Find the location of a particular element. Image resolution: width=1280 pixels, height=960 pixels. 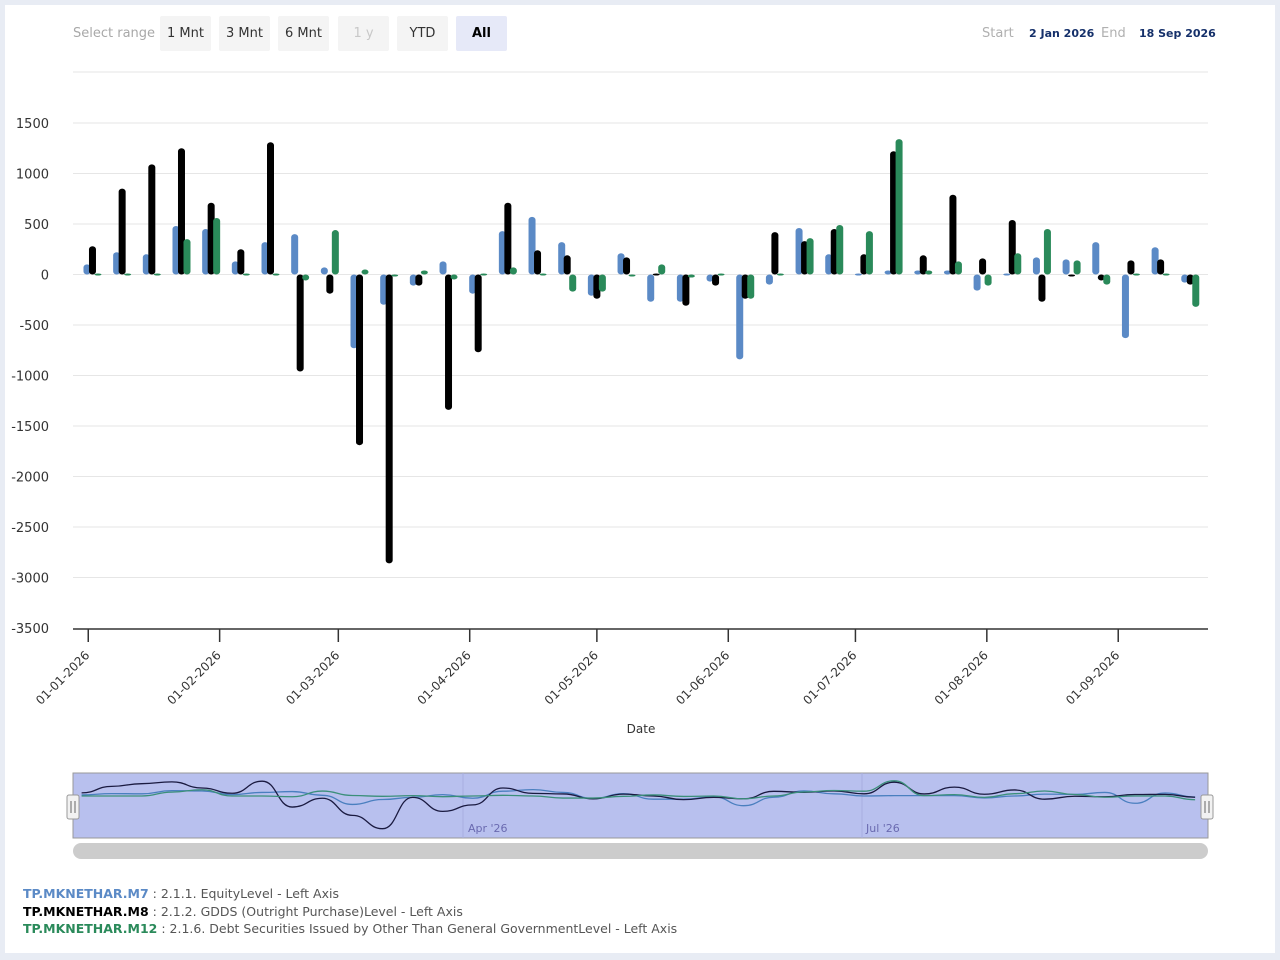

navigator-scrollbar is located at coordinates (640, 851).